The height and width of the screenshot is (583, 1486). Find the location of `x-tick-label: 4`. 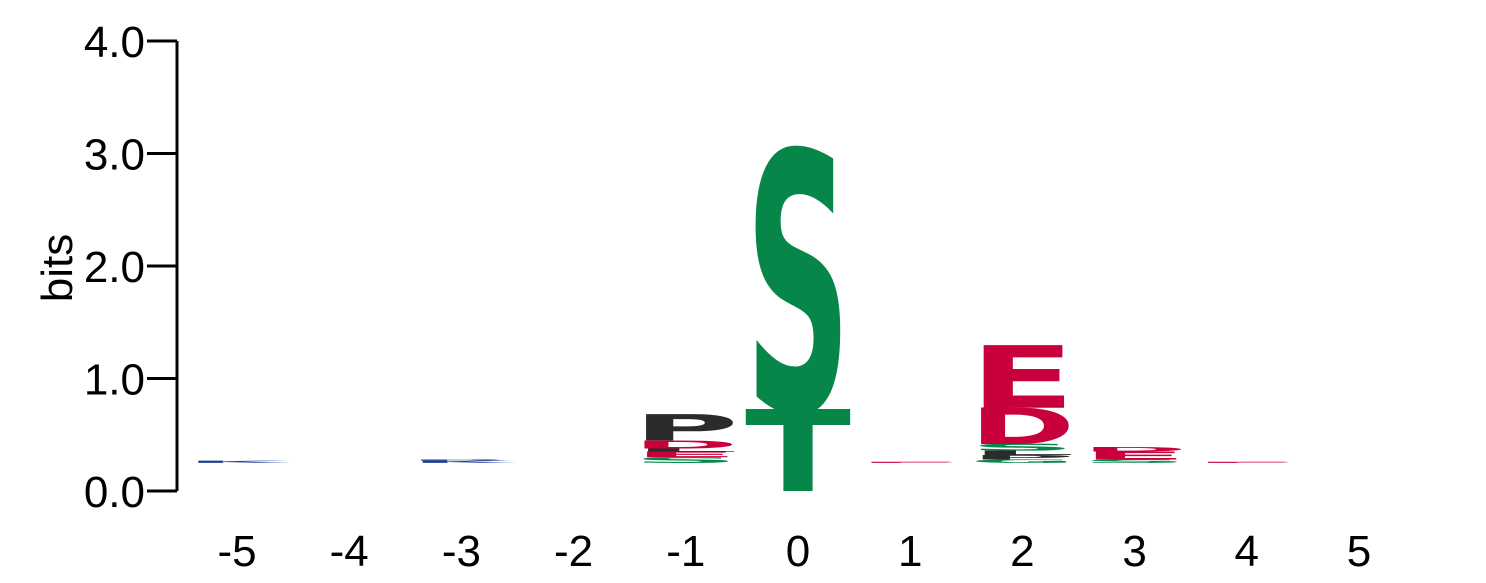

x-tick-label: 4 is located at coordinates (1247, 551).